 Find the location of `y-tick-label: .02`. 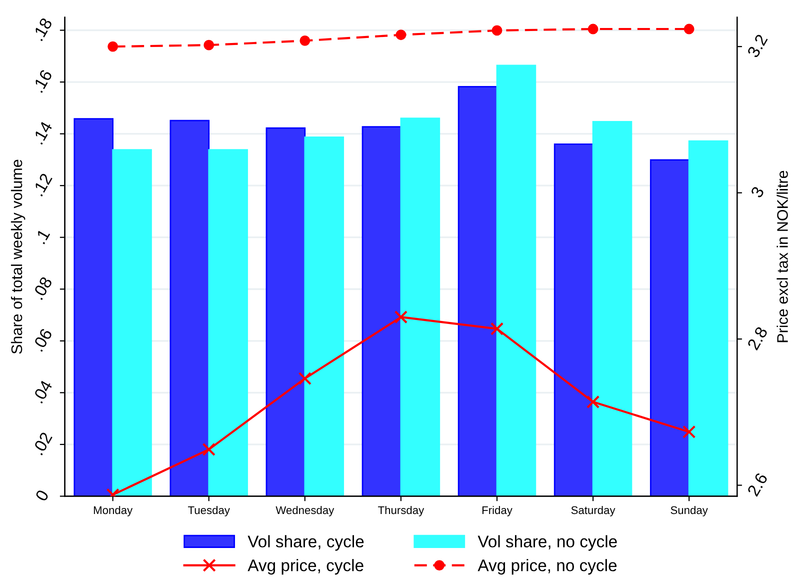

y-tick-label: .02 is located at coordinates (42, 443).